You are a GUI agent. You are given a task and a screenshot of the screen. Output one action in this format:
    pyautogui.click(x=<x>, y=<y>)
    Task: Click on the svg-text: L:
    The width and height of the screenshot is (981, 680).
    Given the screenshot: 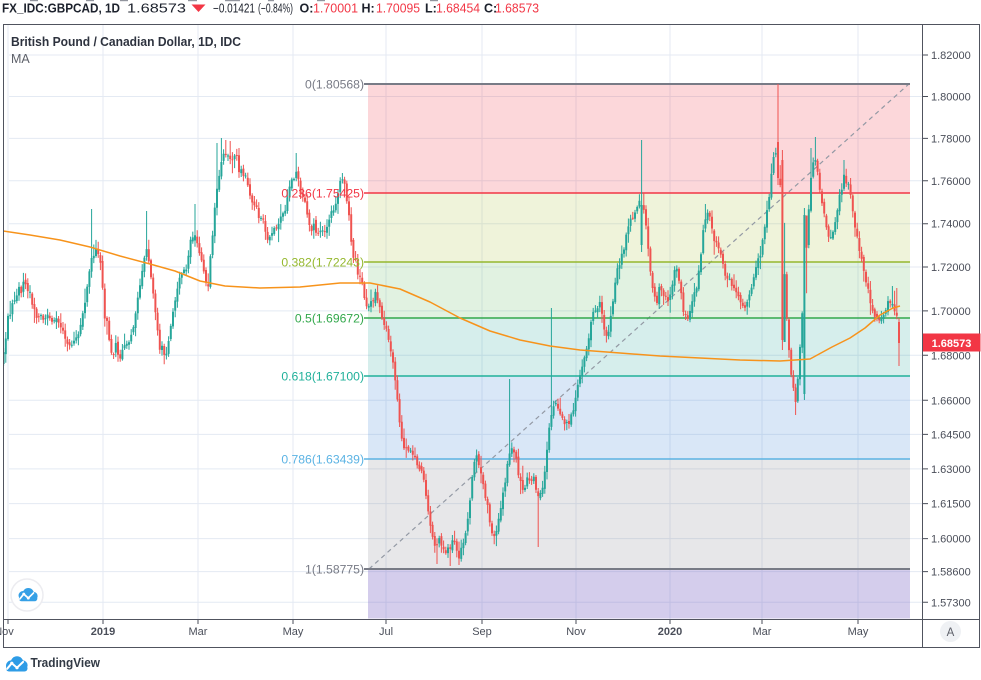 What is the action you would take?
    pyautogui.click(x=431, y=9)
    